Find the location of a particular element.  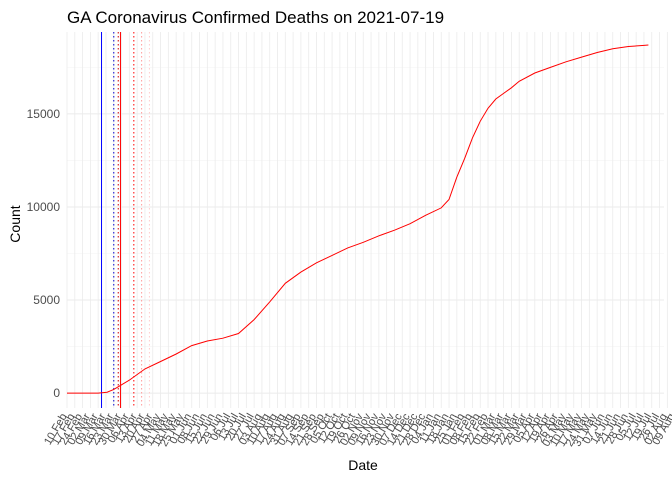

reference-lines is located at coordinates (125, 220).